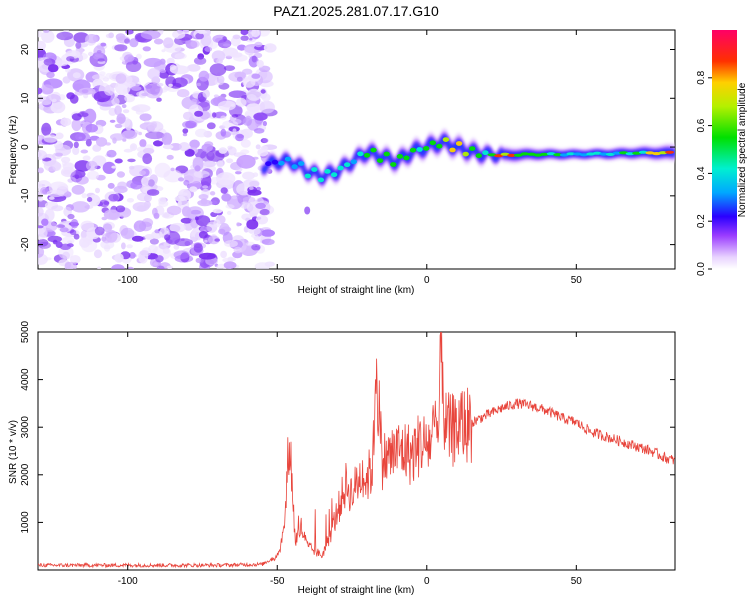 This screenshot has height=600, width=750. I want to click on spectrogram-x-label: Height of straight line (km), so click(356, 290).